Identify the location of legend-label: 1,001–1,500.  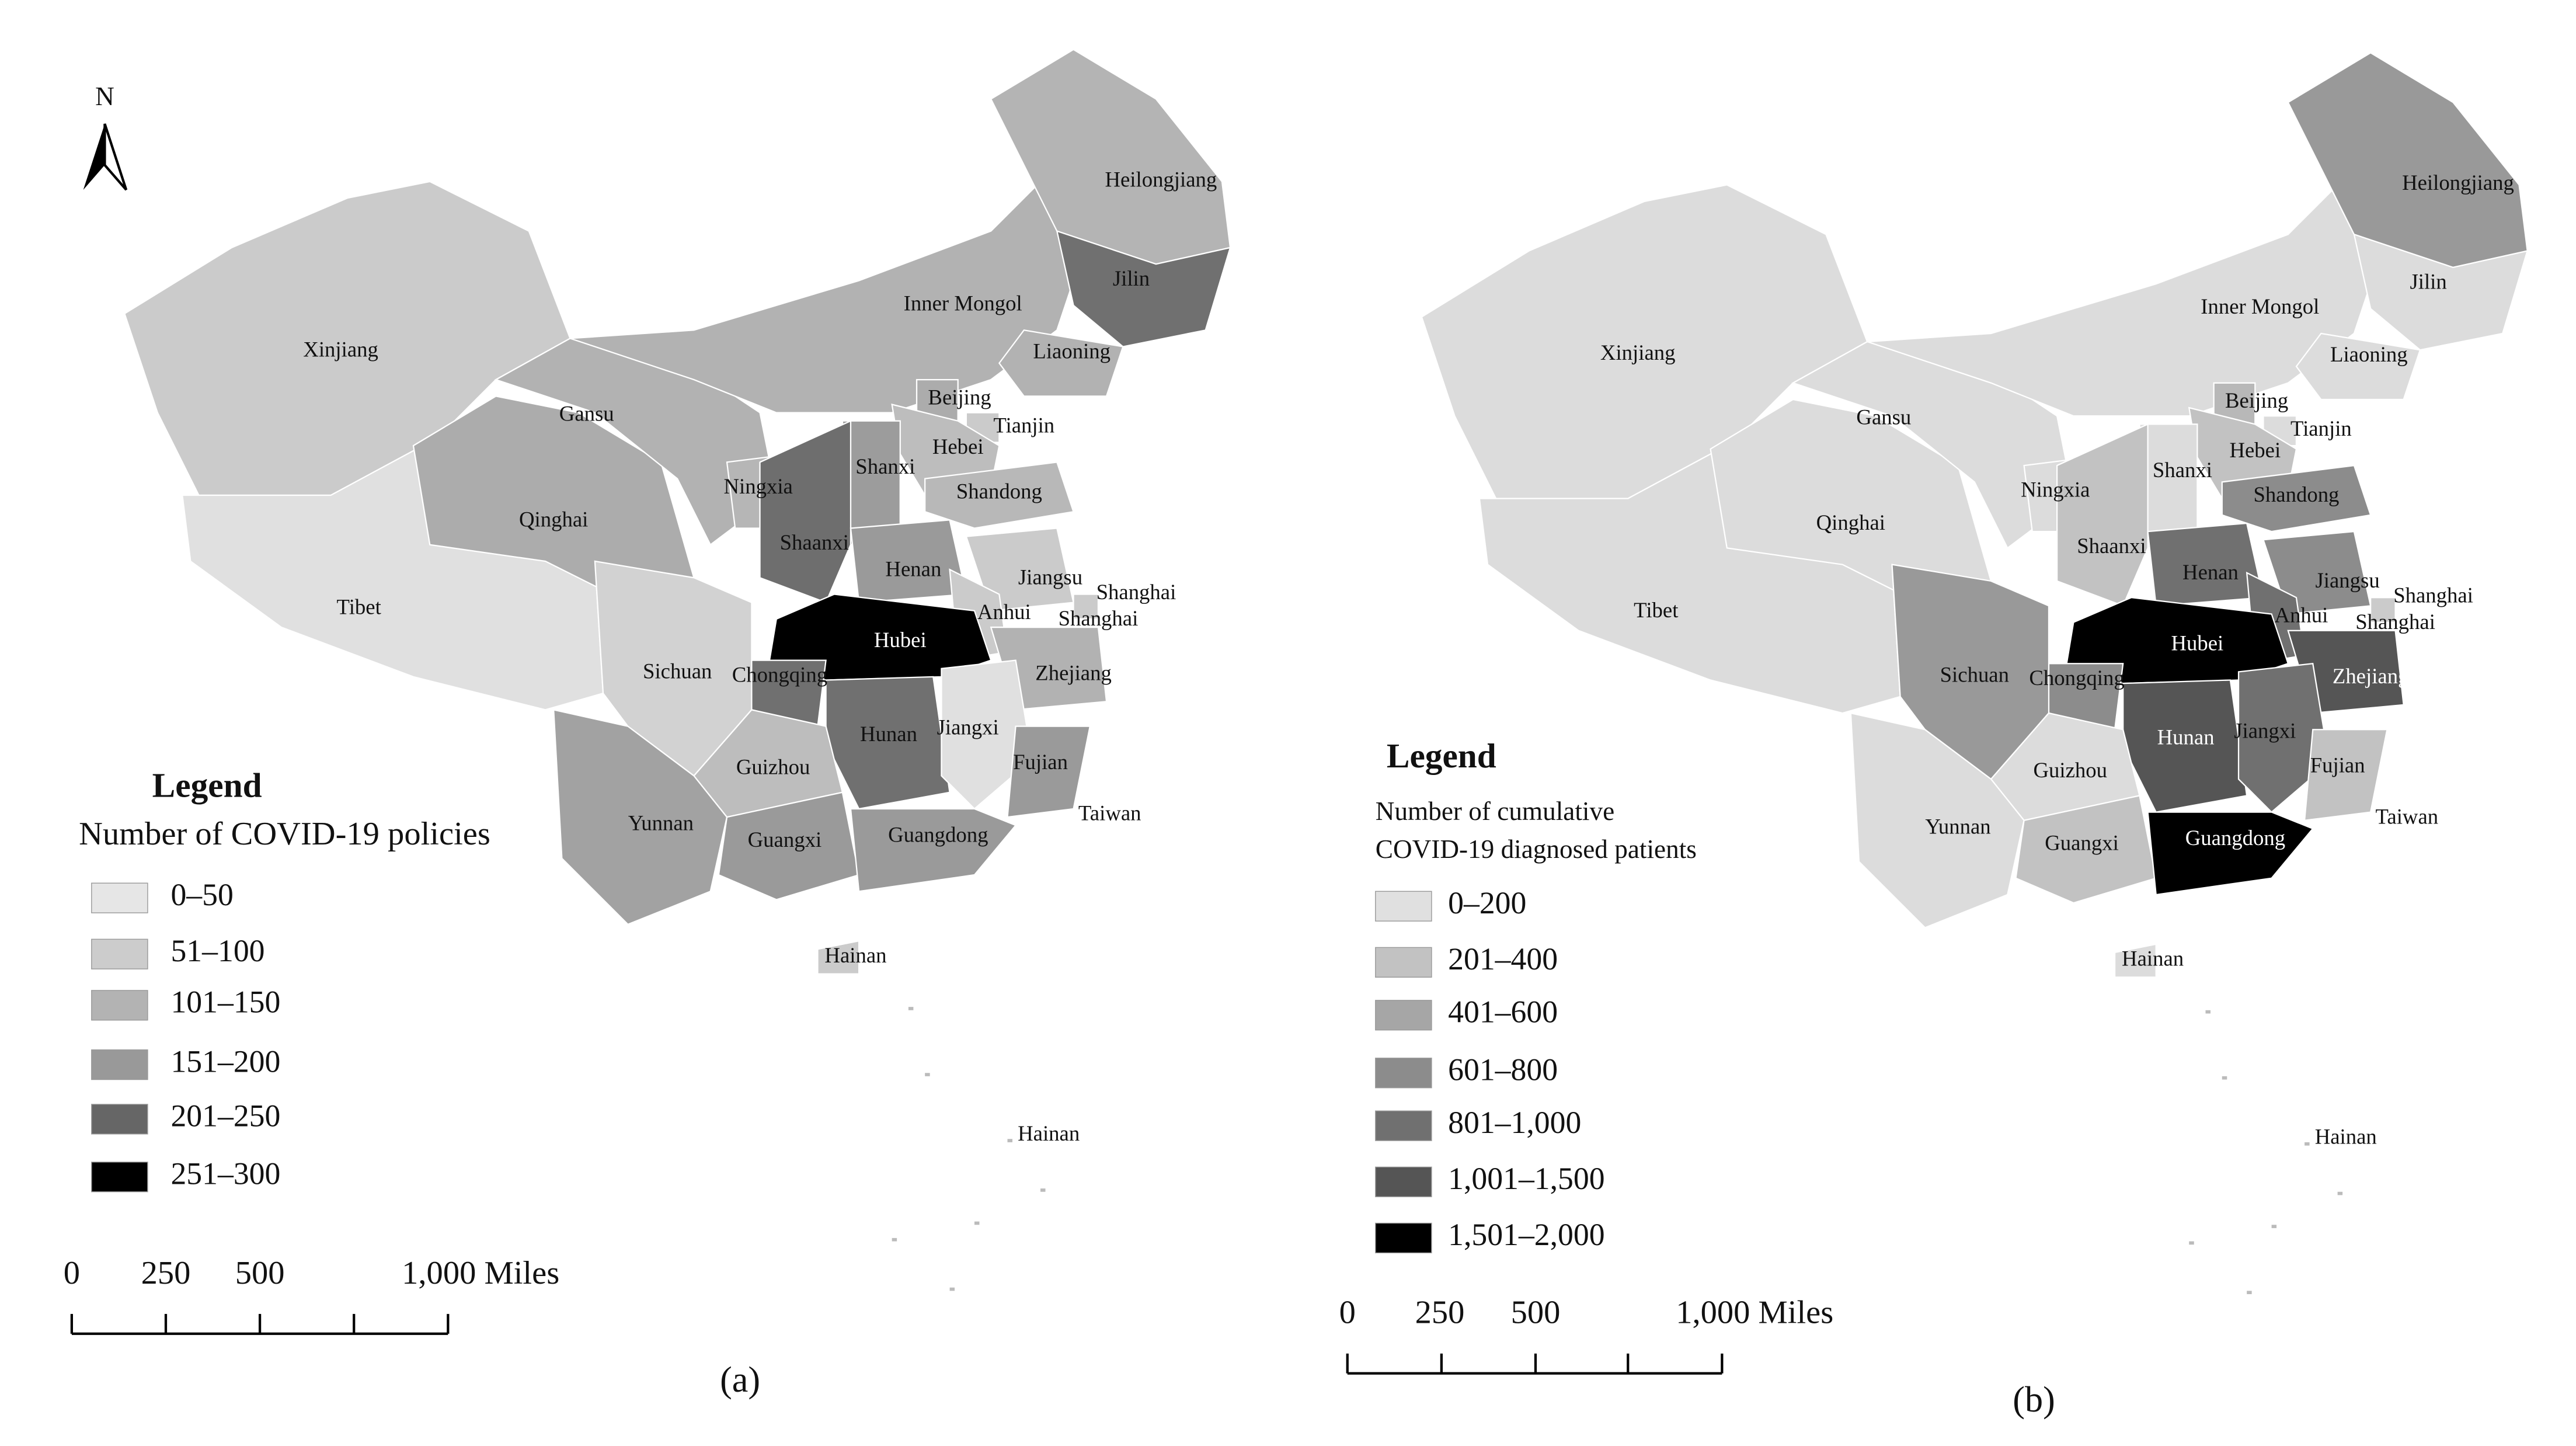
(1526, 1178).